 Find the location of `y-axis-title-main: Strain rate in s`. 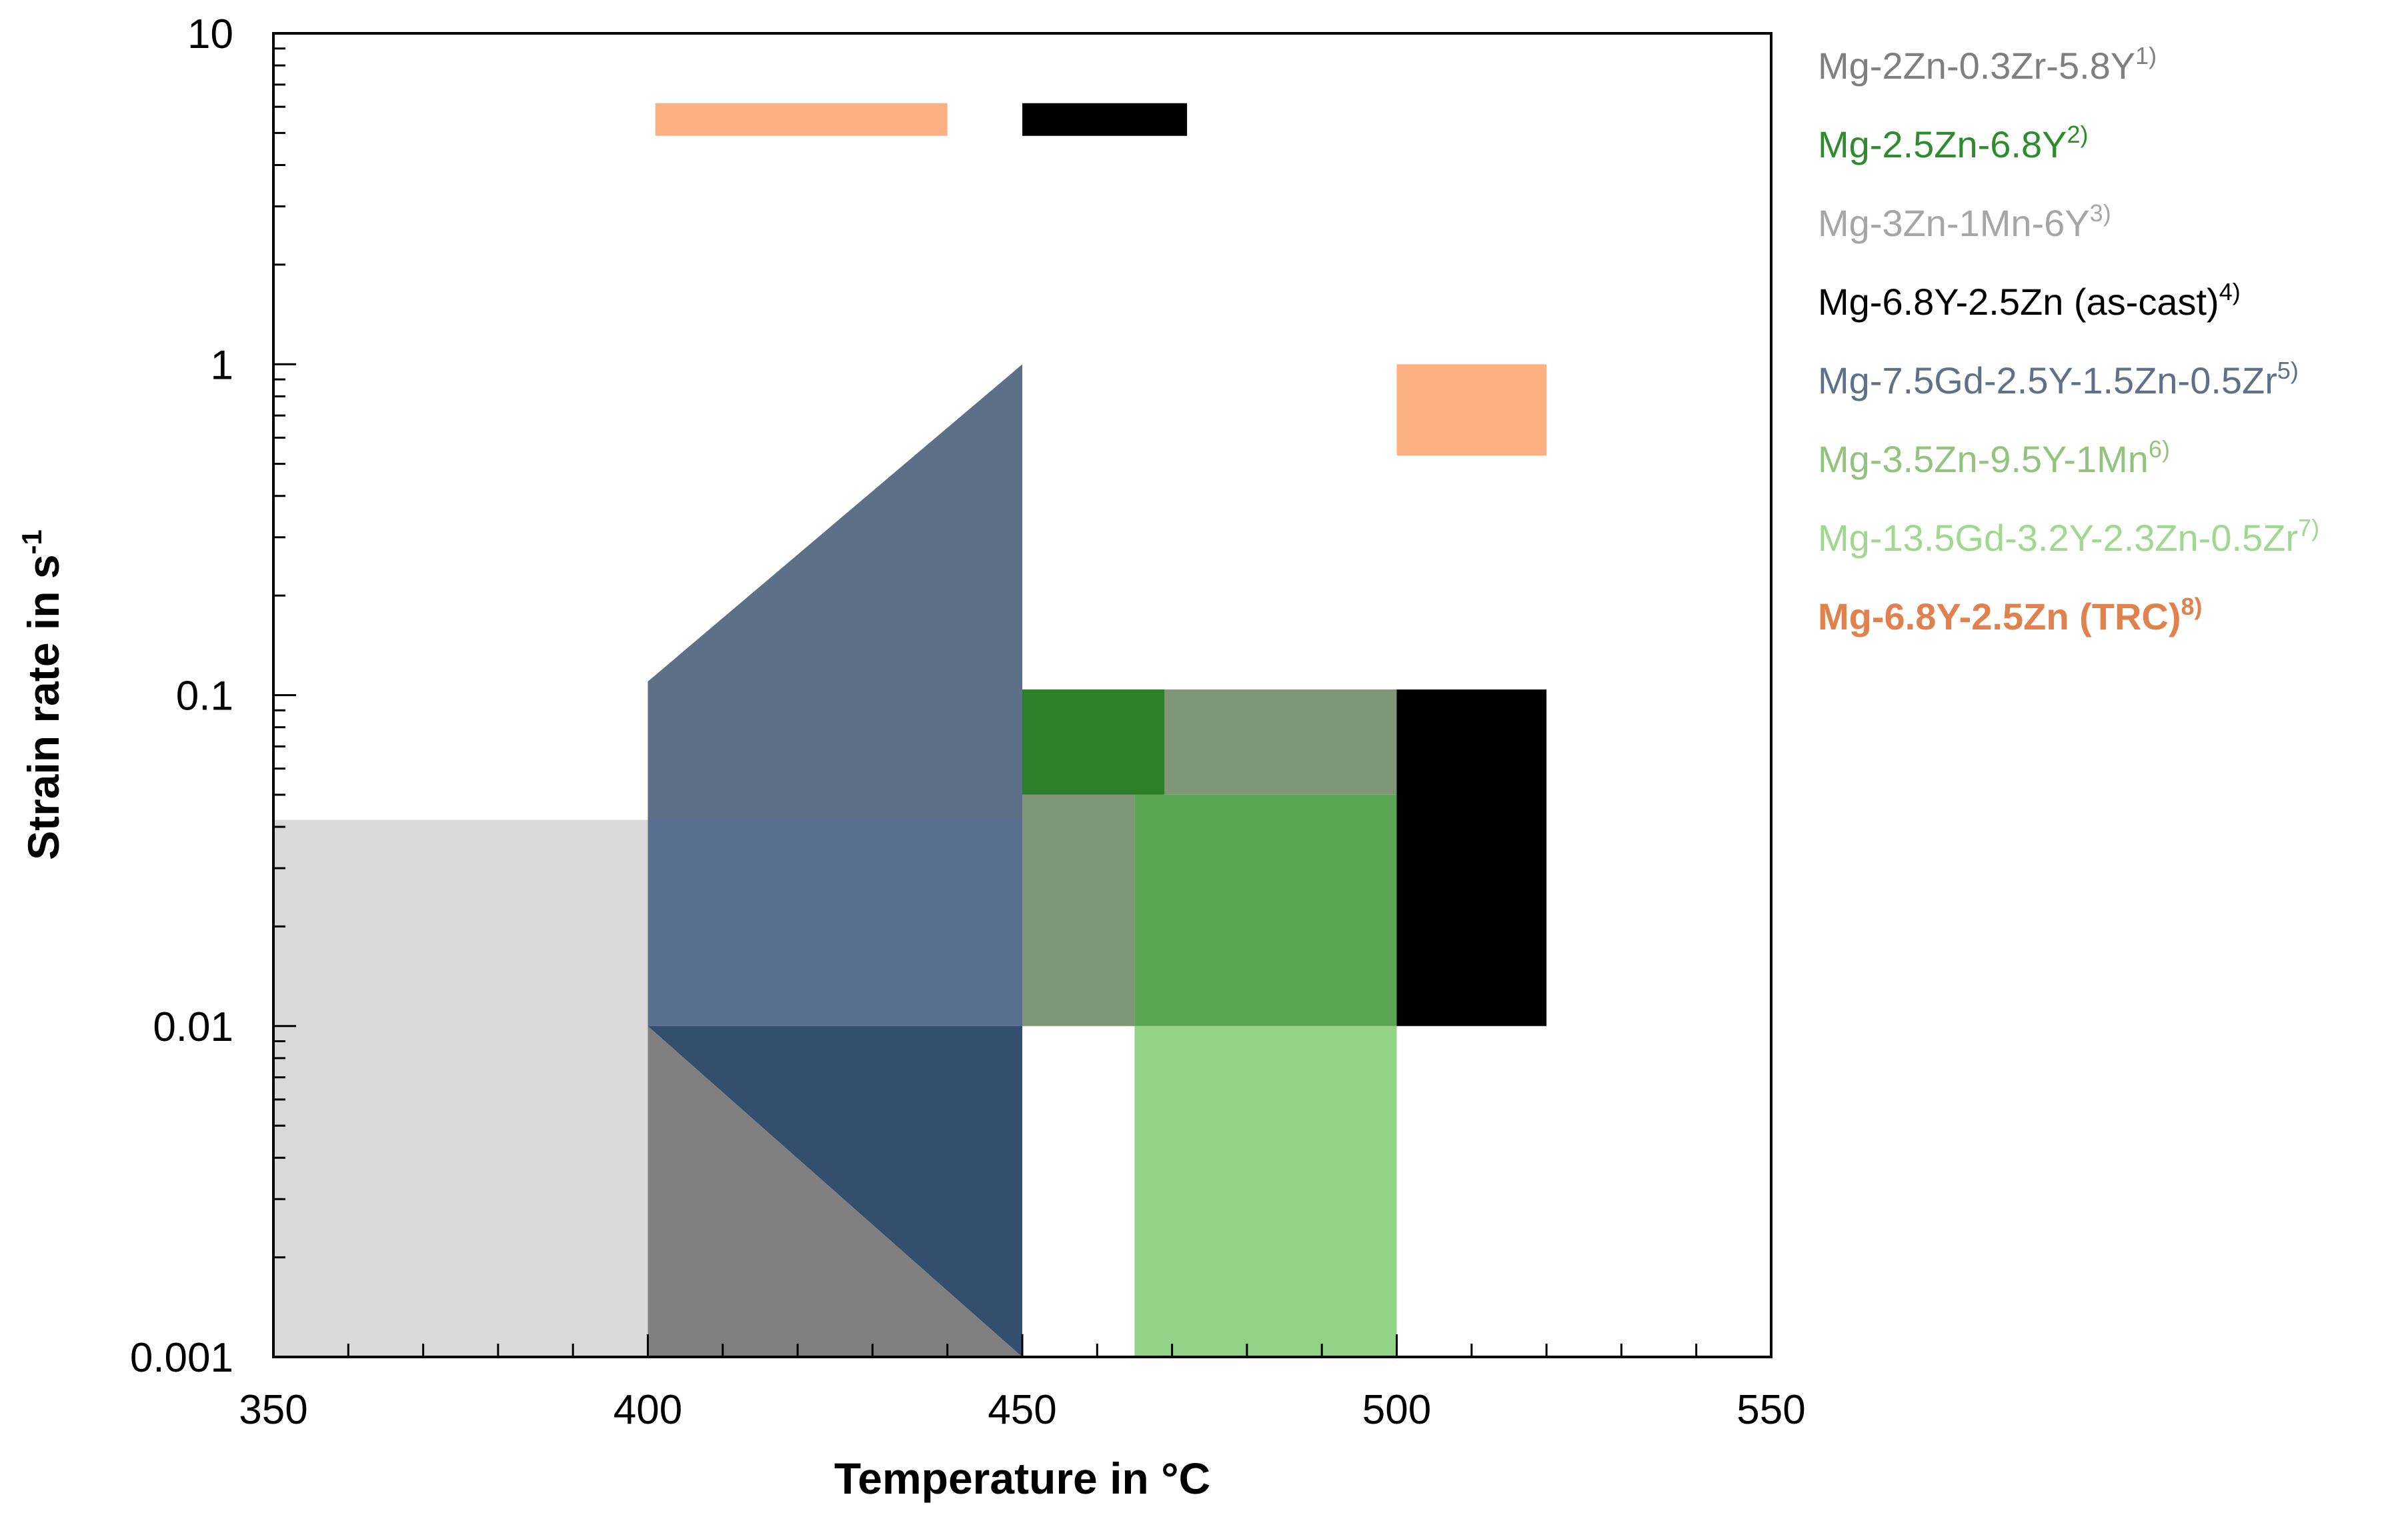

y-axis-title-main: Strain rate in s is located at coordinates (44, 707).